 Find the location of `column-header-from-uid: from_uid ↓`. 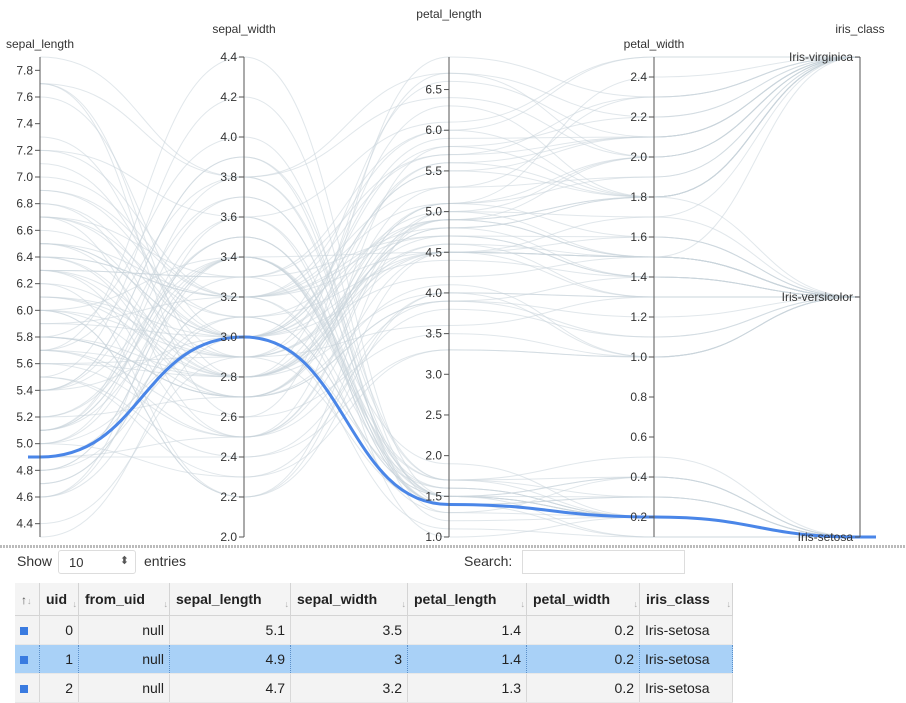

column-header-from-uid: from_uid ↓ is located at coordinates (124, 599).